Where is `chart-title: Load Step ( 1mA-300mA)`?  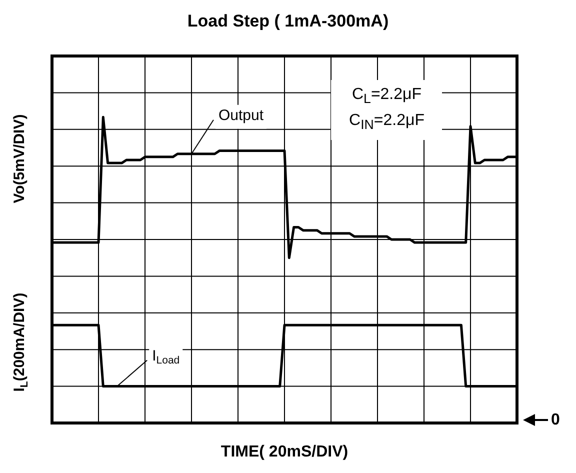 chart-title: Load Step ( 1mA-300mA) is located at coordinates (288, 21).